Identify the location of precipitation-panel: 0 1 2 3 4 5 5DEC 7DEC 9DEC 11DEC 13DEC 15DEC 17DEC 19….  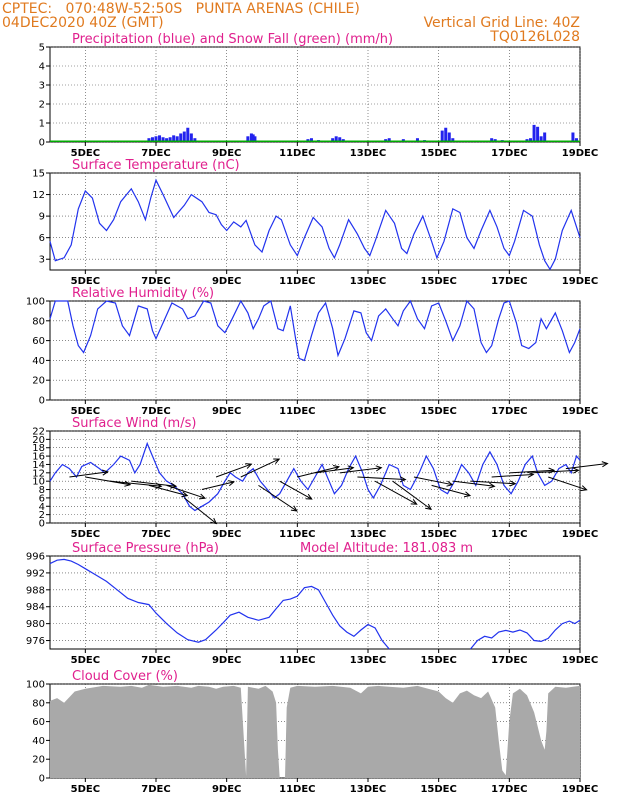
(319, 95).